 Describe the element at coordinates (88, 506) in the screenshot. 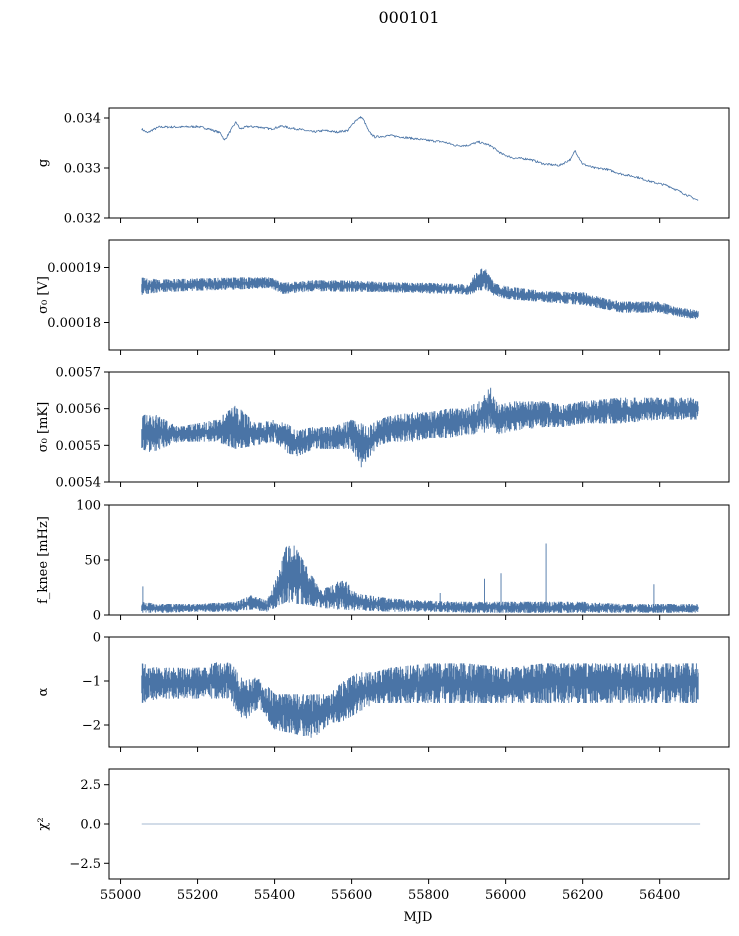

I see `y-tick-label: 100` at that location.